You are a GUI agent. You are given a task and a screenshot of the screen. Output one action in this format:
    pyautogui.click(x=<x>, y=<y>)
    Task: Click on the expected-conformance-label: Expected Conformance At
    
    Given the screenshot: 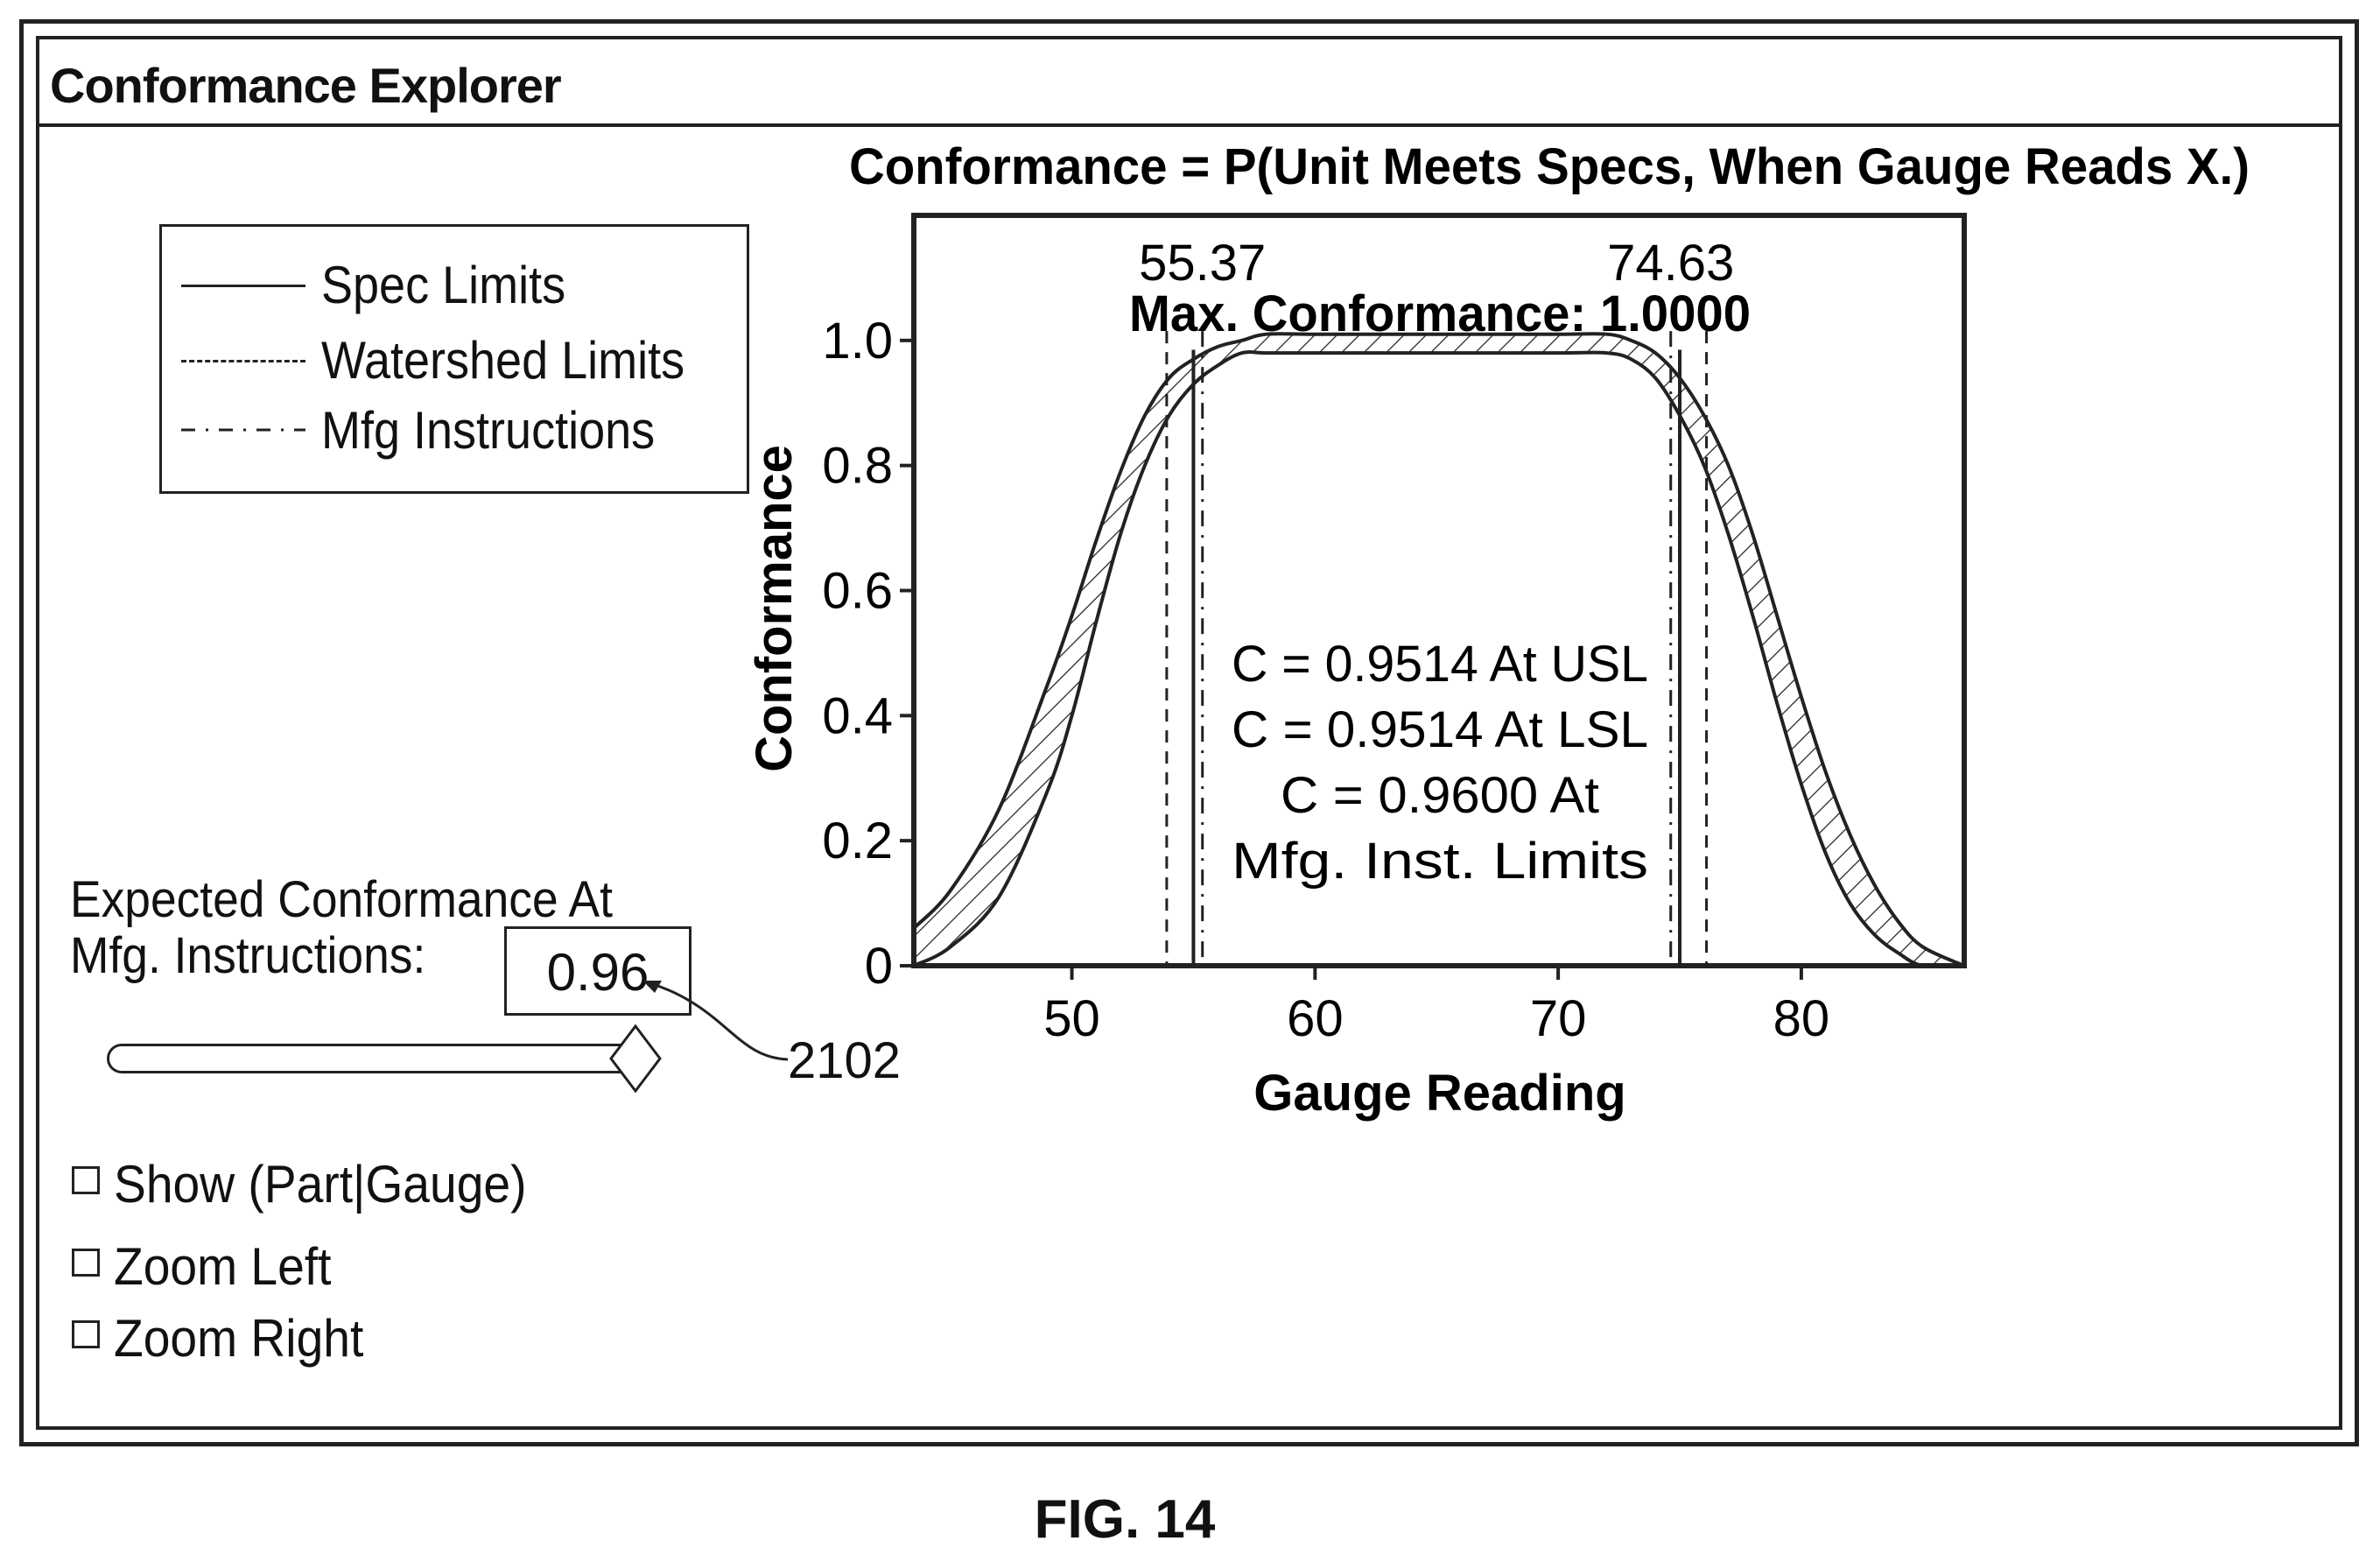 What is the action you would take?
    pyautogui.click(x=341, y=899)
    